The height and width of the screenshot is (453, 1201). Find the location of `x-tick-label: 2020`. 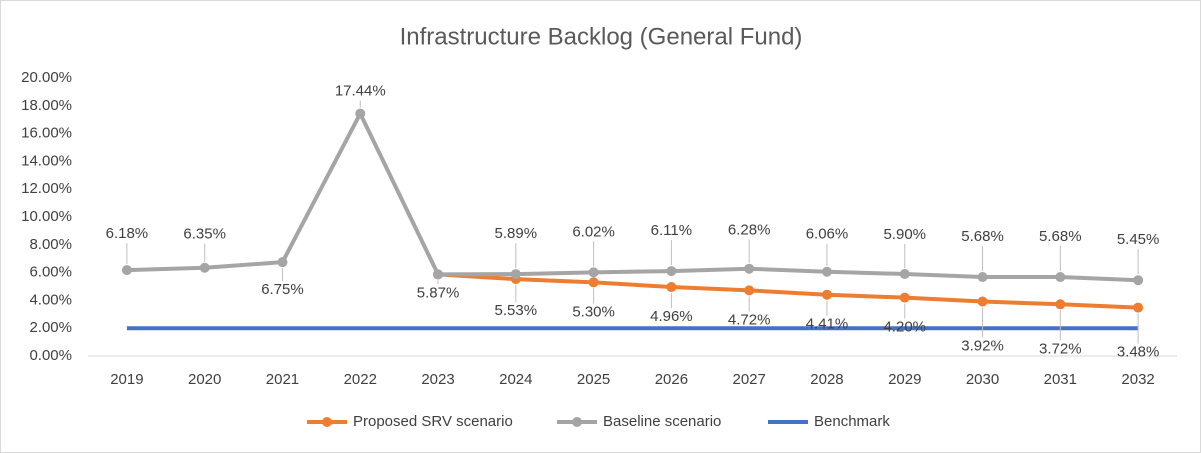

x-tick-label: 2020 is located at coordinates (204, 379).